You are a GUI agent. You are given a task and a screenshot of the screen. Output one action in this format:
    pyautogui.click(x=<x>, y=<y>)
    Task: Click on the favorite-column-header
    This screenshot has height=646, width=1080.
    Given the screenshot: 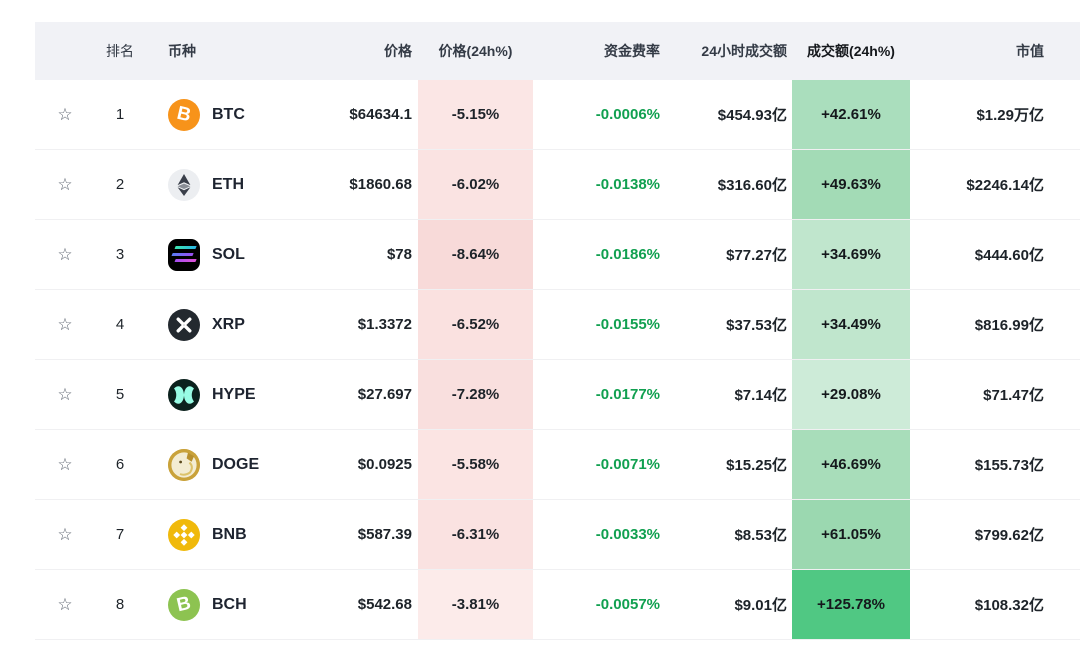 What is the action you would take?
    pyautogui.click(x=65, y=51)
    